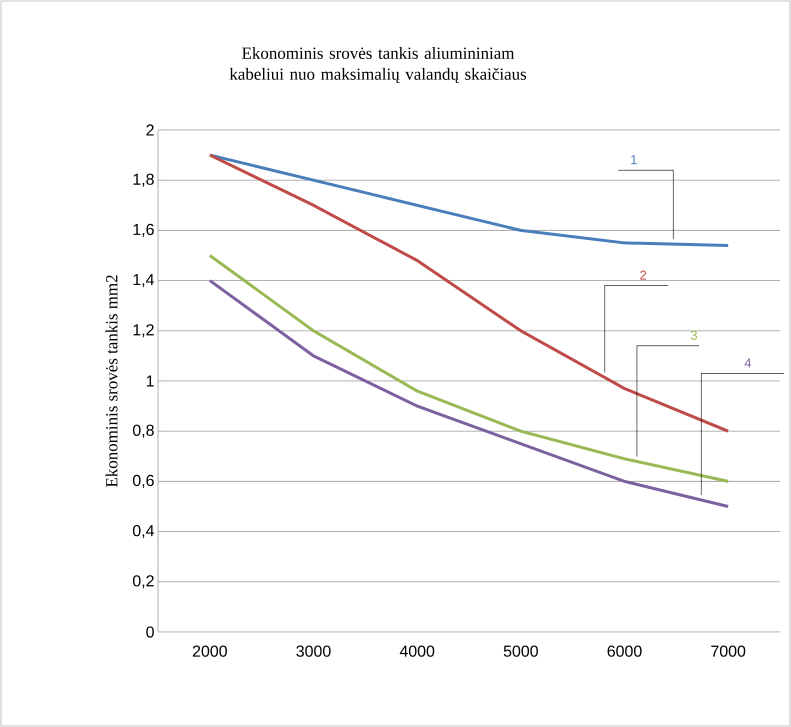 The width and height of the screenshot is (791, 727). I want to click on x-tick-label: 7000, so click(728, 651).